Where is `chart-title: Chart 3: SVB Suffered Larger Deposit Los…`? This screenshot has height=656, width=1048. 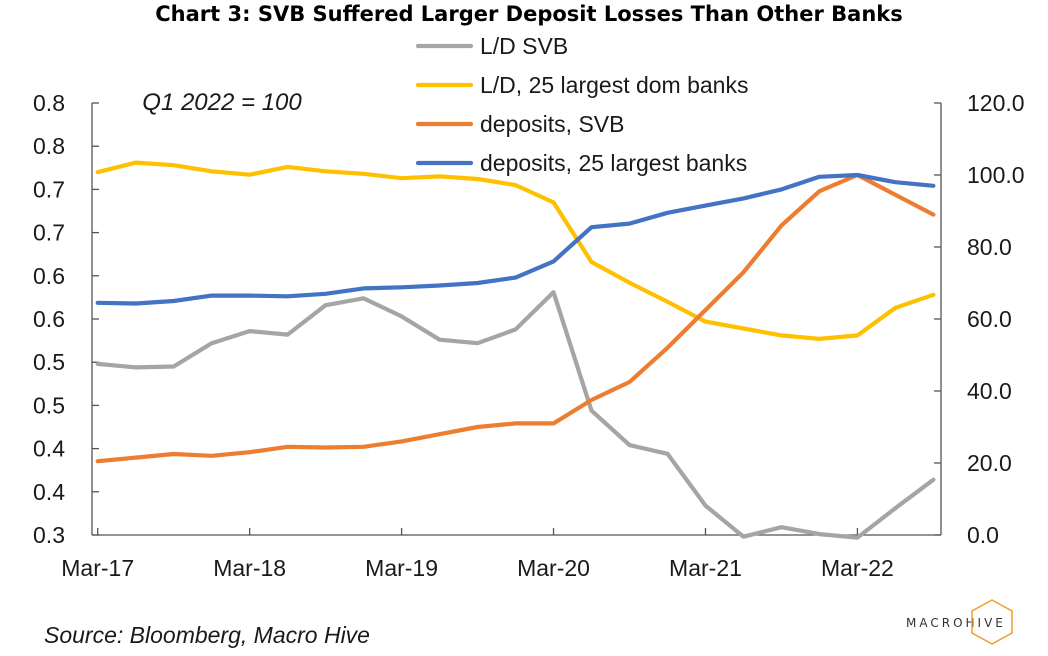 chart-title: Chart 3: SVB Suffered Larger Deposit Los… is located at coordinates (528, 14).